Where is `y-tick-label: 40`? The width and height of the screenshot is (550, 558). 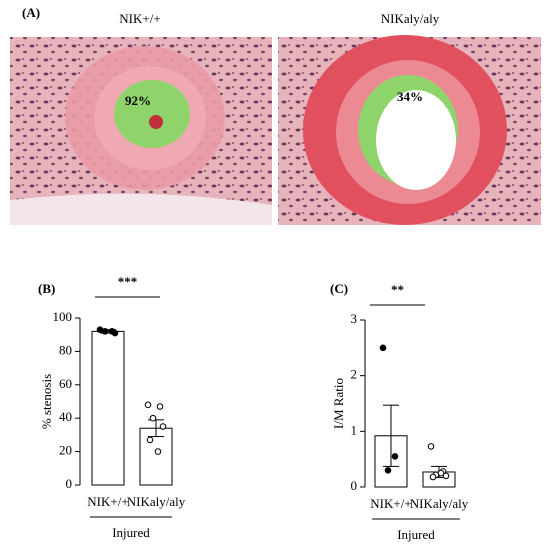 y-tick-label: 40 is located at coordinates (65, 416).